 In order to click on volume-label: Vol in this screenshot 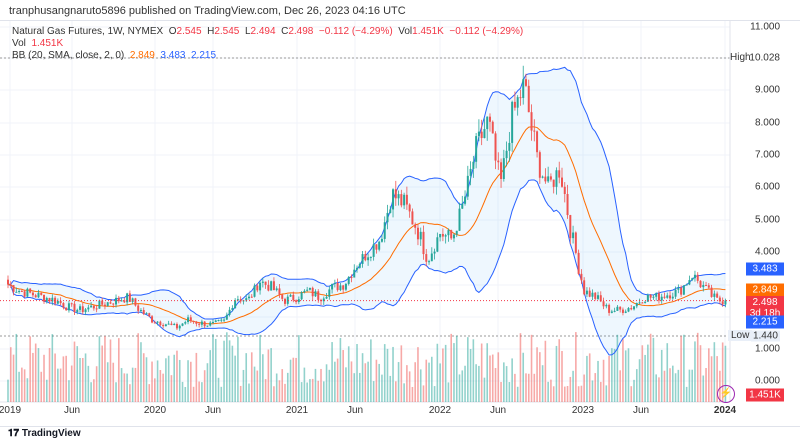, I will do `click(19, 43)`.